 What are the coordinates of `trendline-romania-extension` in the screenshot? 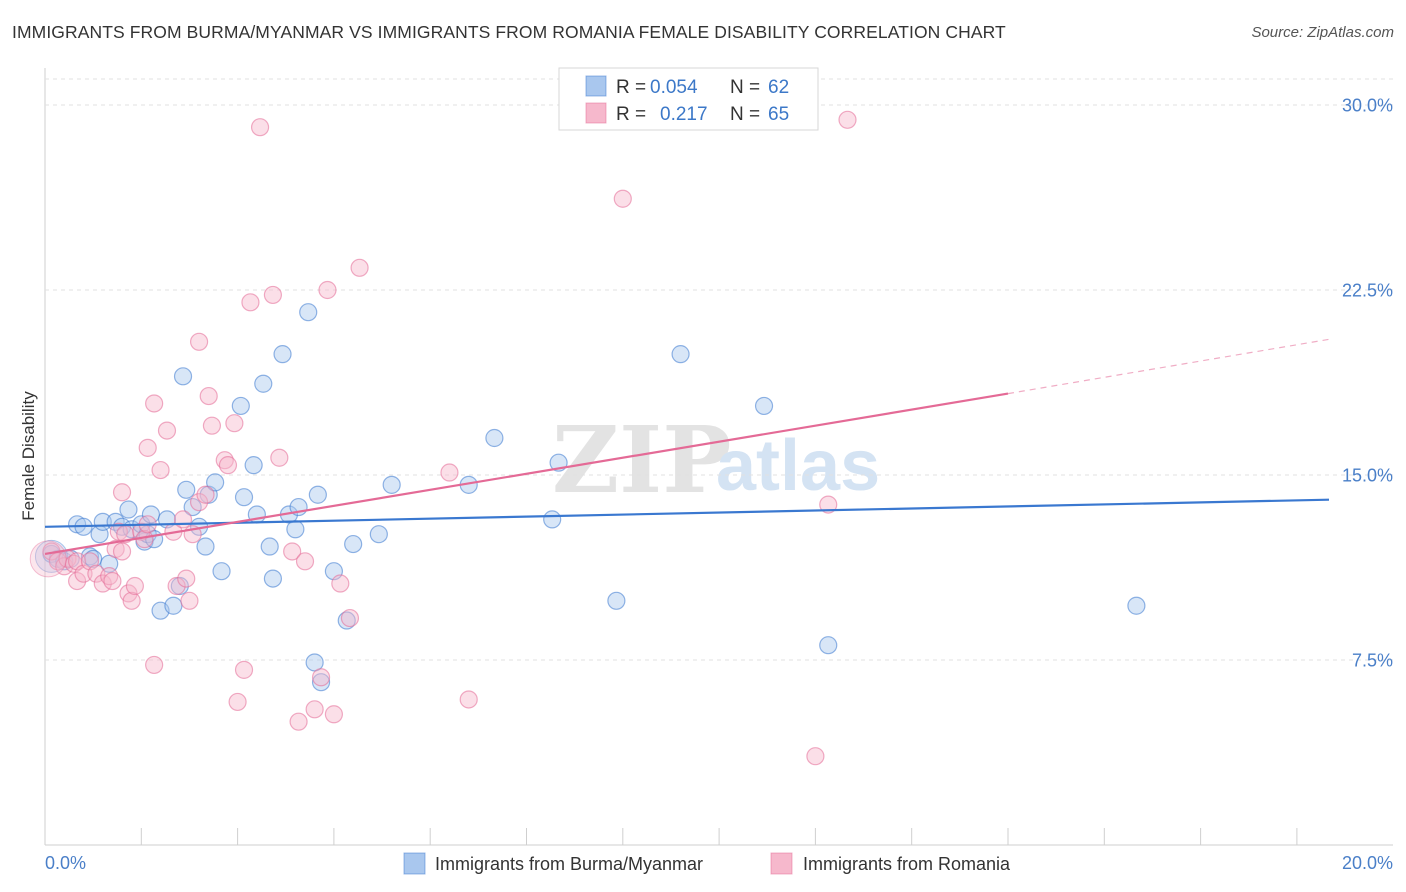 It's located at (1168, 366).